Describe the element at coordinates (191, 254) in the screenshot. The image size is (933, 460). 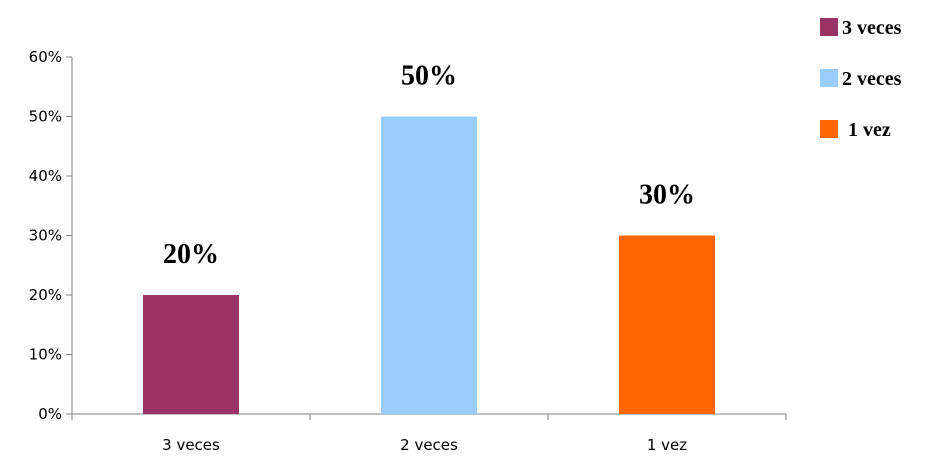
I see `data-label: 20%` at that location.